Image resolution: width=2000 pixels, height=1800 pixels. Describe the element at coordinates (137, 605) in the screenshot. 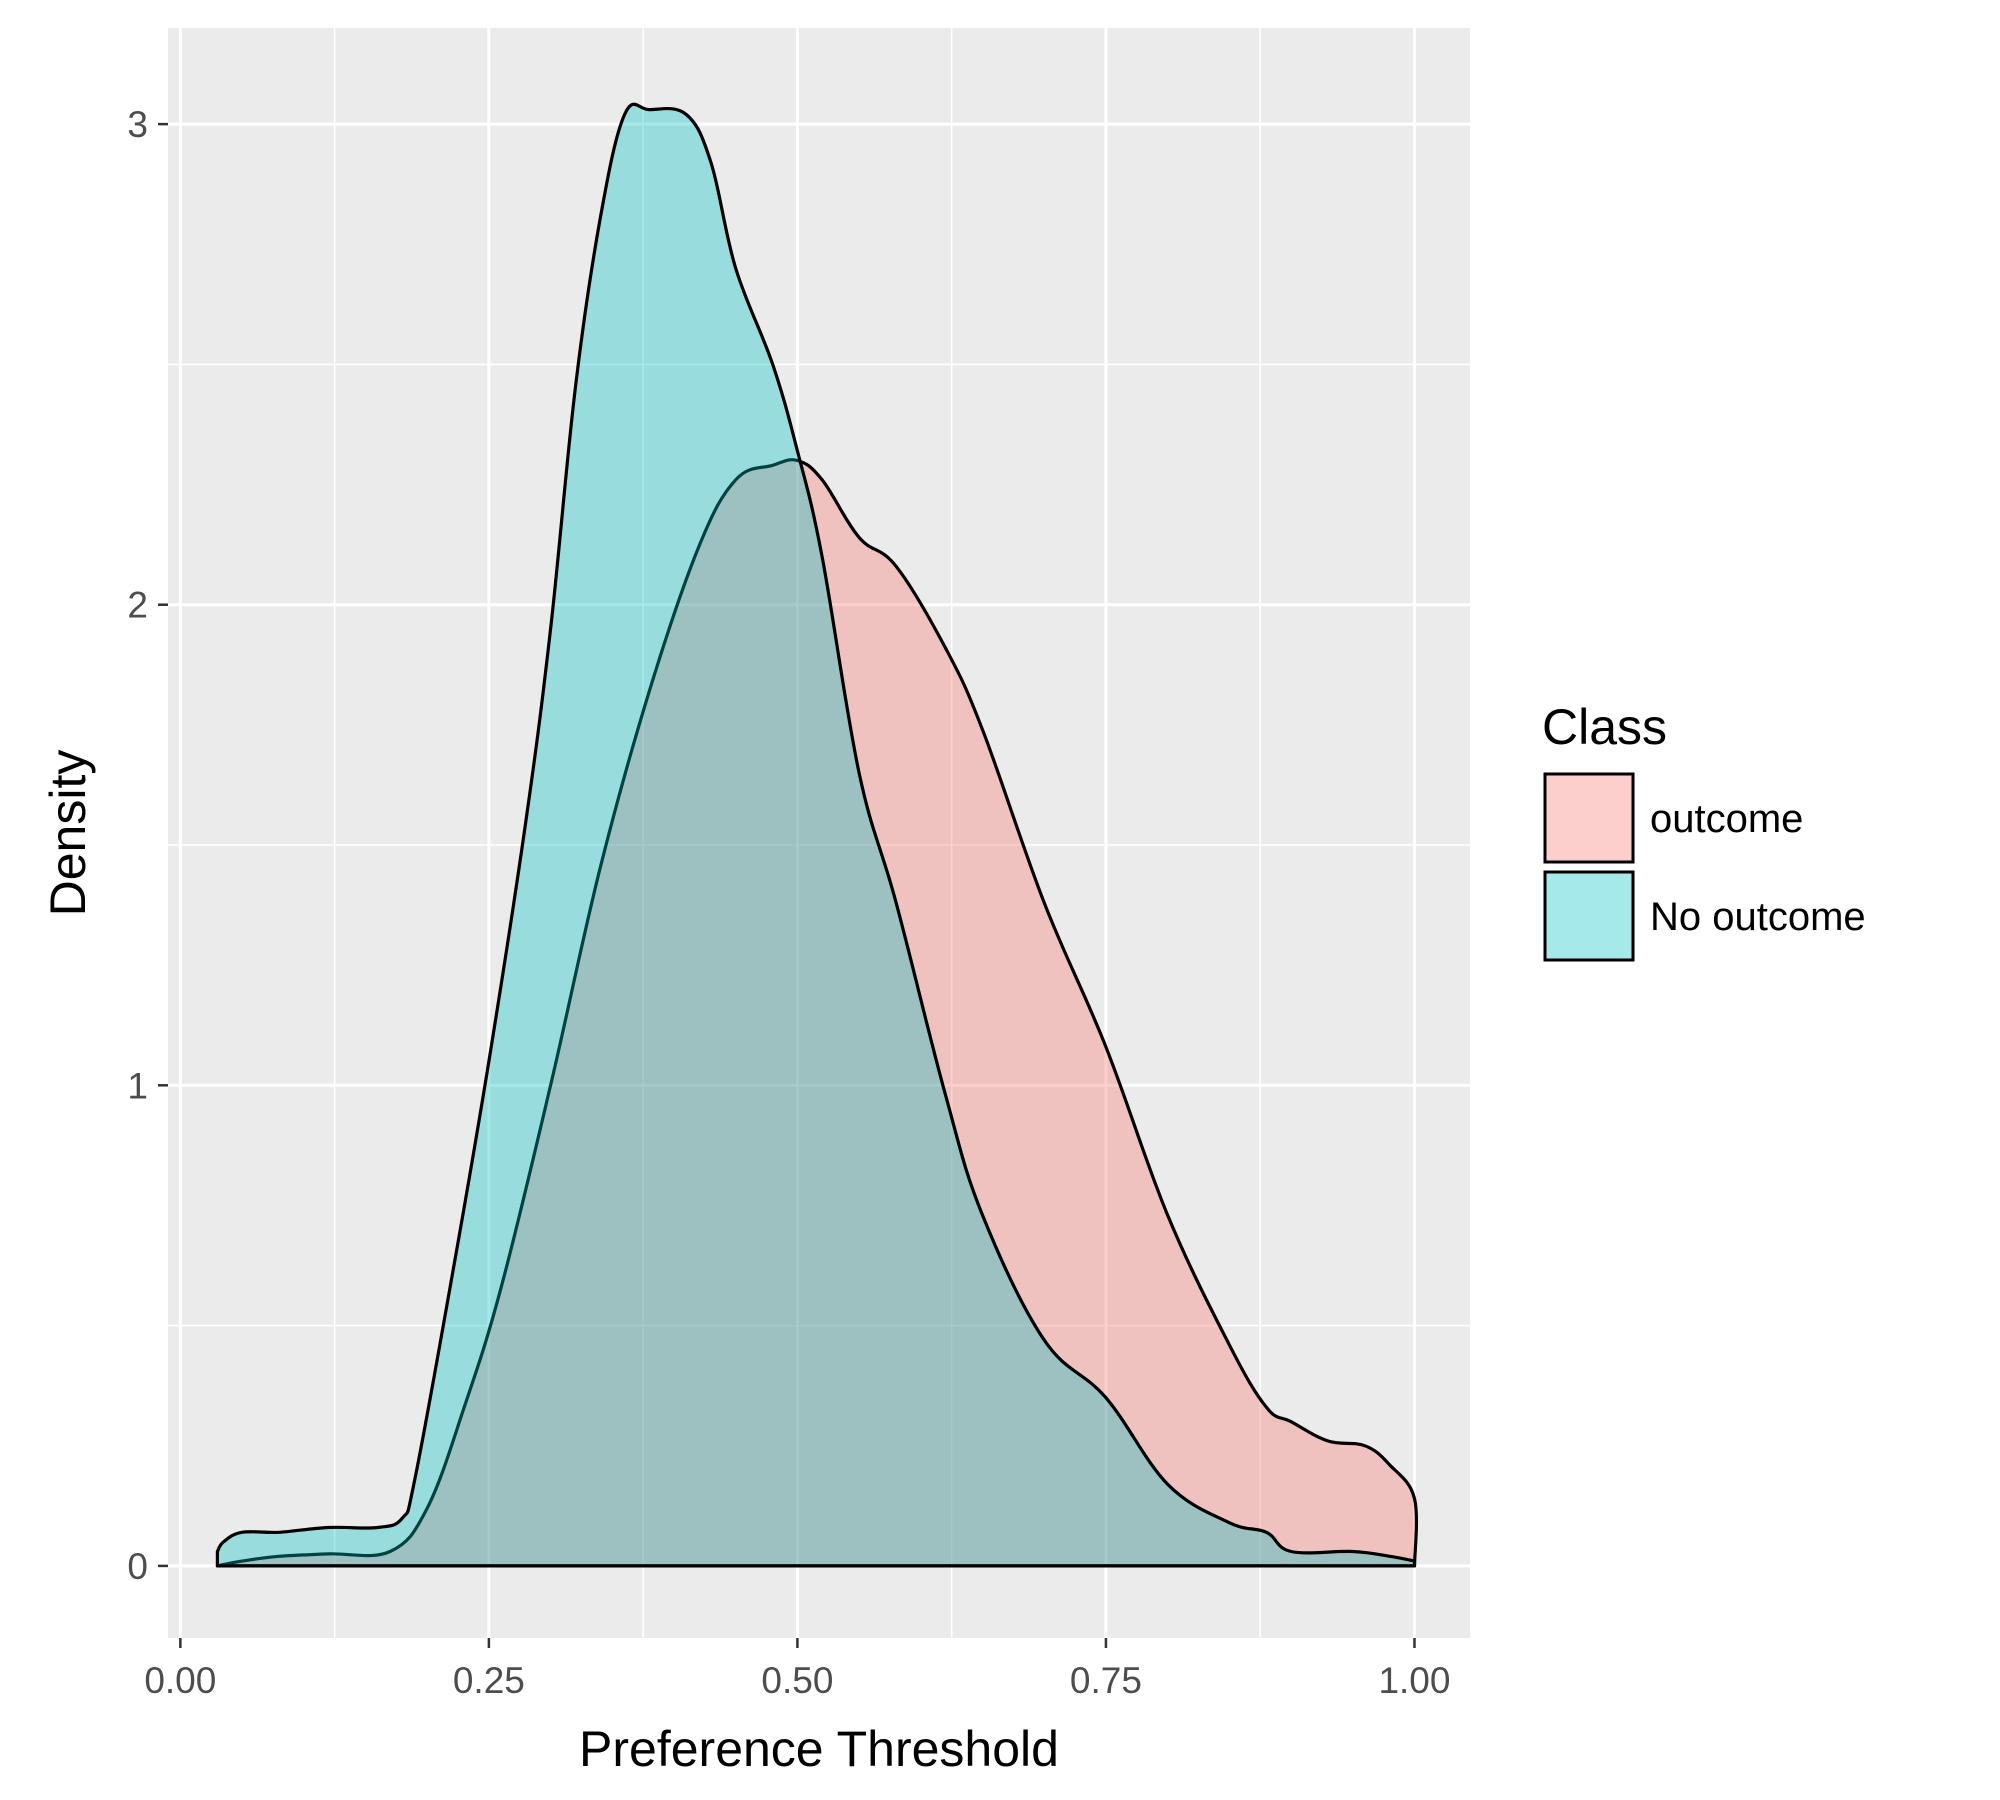

I see `y-tick-label: 2` at that location.